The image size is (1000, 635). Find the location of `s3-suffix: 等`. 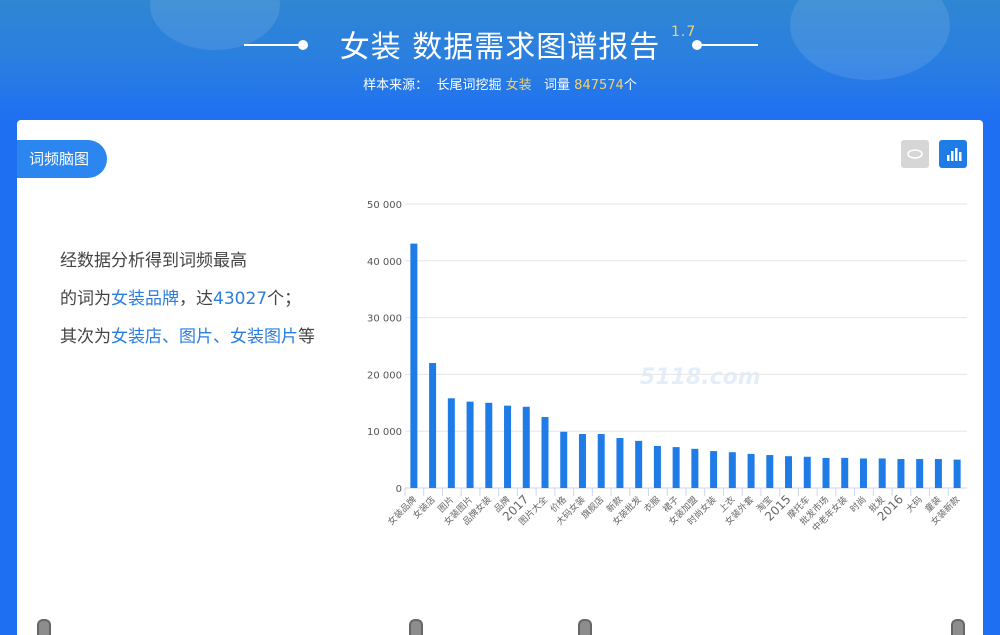

s3-suffix: 等 is located at coordinates (306, 337).